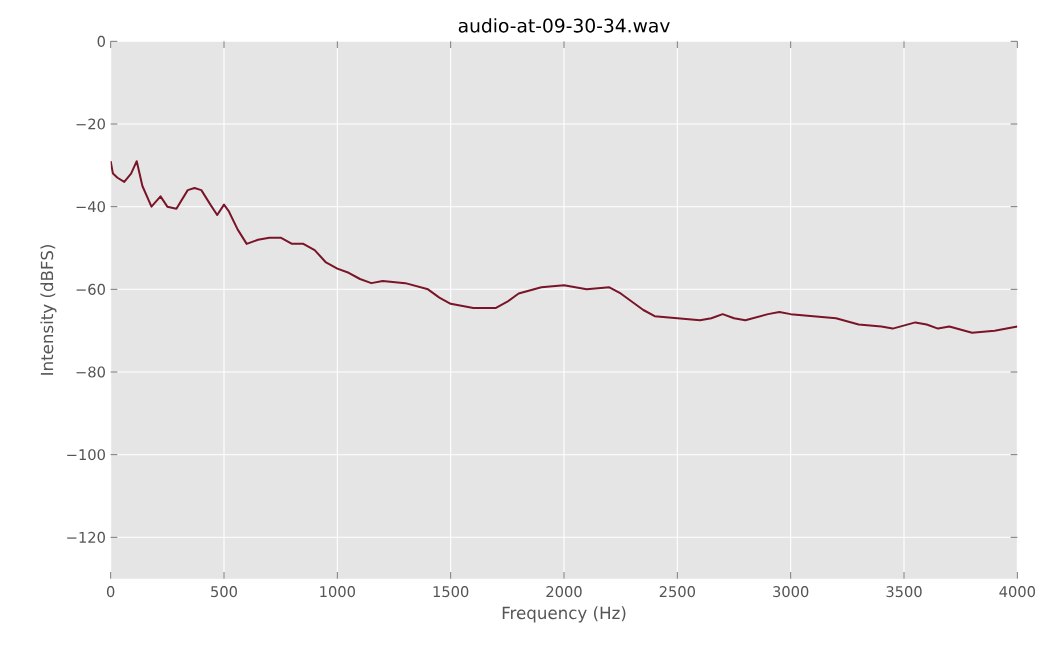  I want to click on y-tick-label: −80, so click(90, 372).